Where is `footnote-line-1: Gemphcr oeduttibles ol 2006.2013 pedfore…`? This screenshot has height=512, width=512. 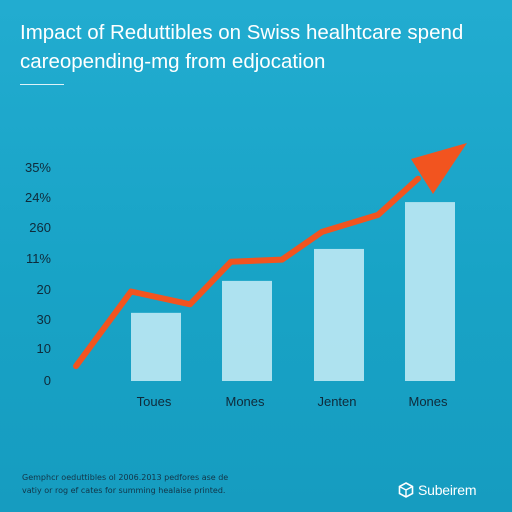
footnote-line-1: Gemphcr oeduttibles ol 2006.2013 pedfore… is located at coordinates (125, 477).